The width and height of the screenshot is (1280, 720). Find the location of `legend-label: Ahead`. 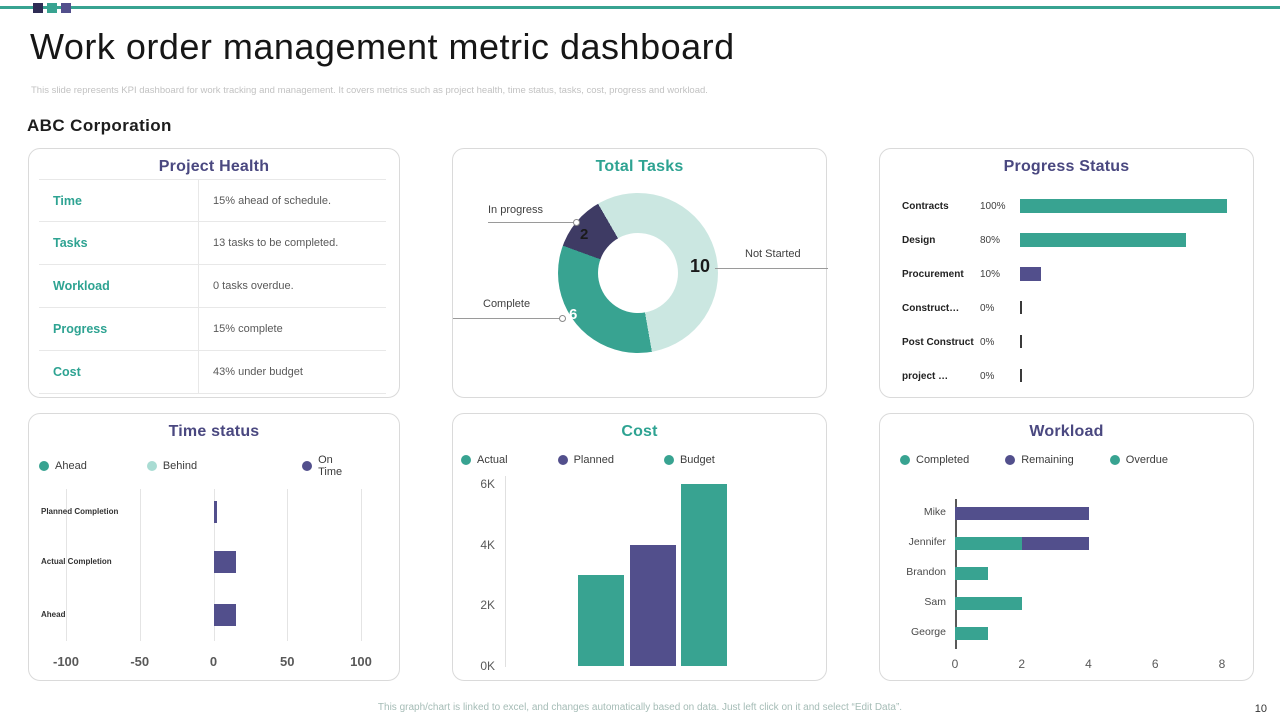

legend-label: Ahead is located at coordinates (71, 466).